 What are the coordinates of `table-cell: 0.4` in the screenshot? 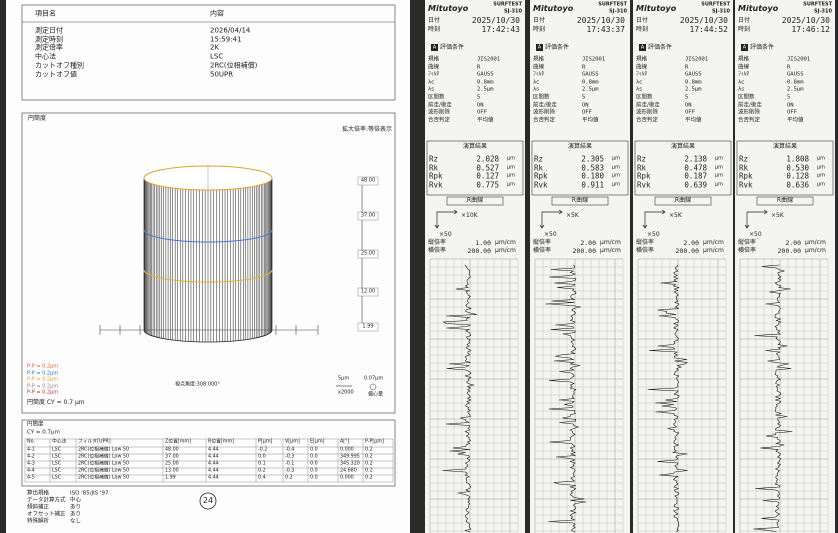 It's located at (262, 478).